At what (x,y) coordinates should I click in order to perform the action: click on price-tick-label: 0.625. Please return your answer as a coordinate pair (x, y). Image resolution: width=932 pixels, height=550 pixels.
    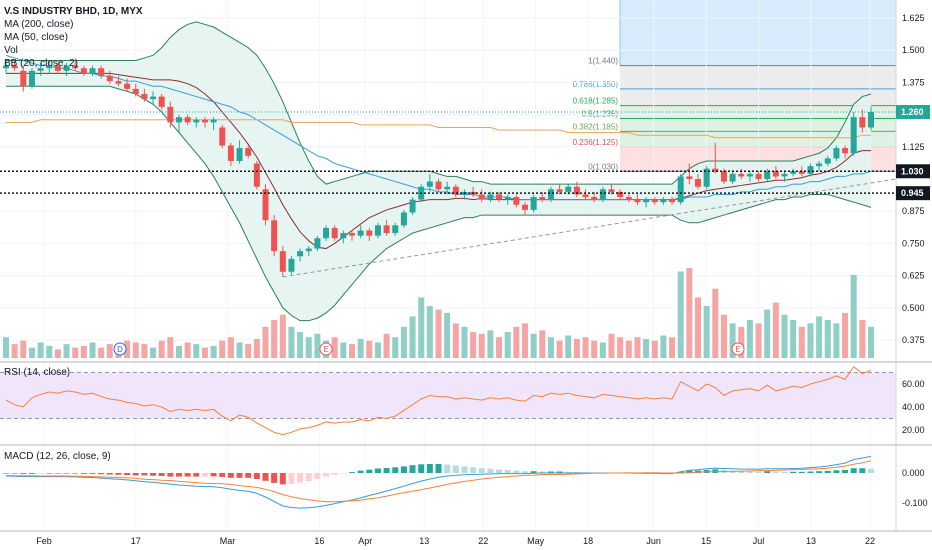
    Looking at the image, I should click on (913, 276).